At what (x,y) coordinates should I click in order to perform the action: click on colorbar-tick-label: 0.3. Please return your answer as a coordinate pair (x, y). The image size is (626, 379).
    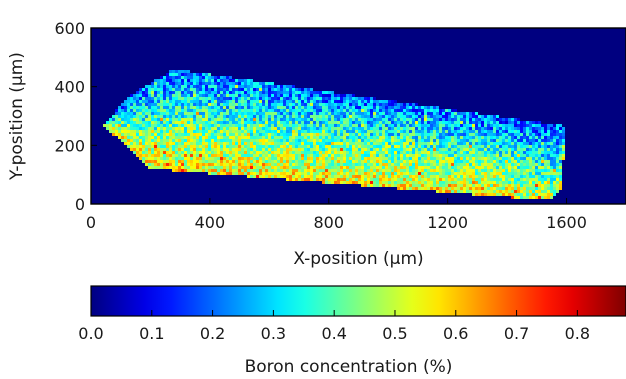
    Looking at the image, I should click on (273, 333).